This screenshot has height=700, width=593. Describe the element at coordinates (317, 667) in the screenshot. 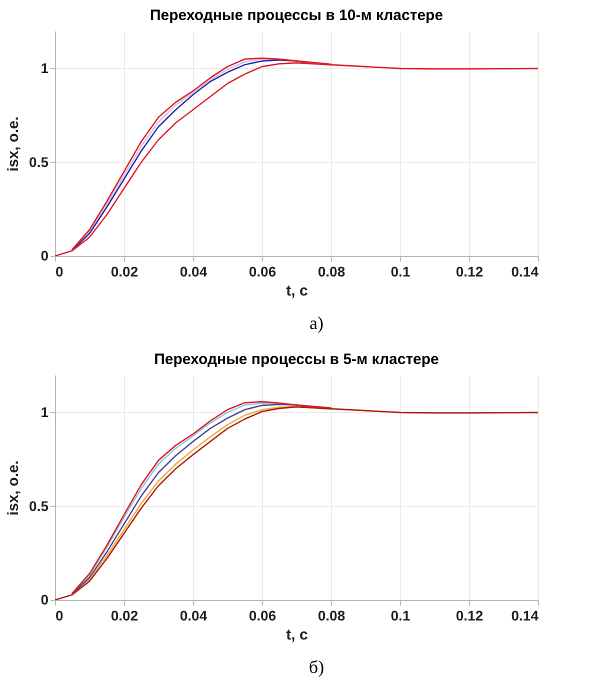

I see `text: б)` at that location.